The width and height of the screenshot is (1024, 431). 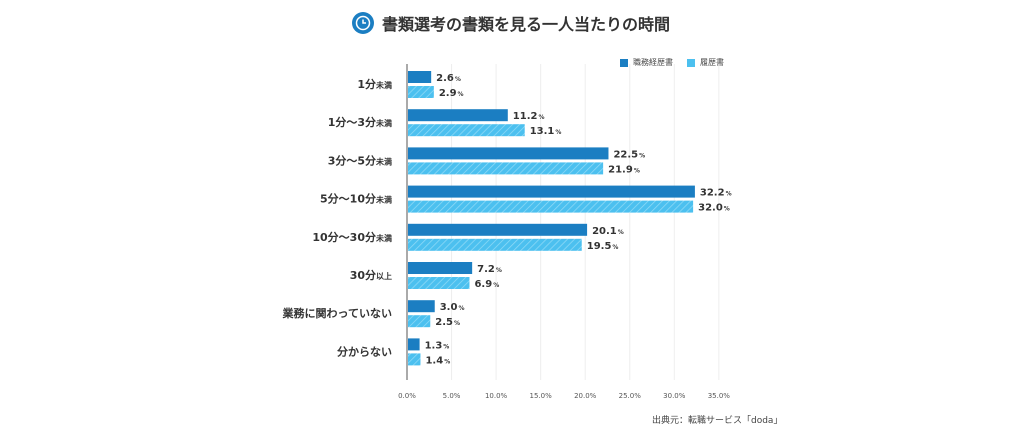 What do you see at coordinates (447, 322) in the screenshot?
I see `data-label: 2.5%` at bounding box center [447, 322].